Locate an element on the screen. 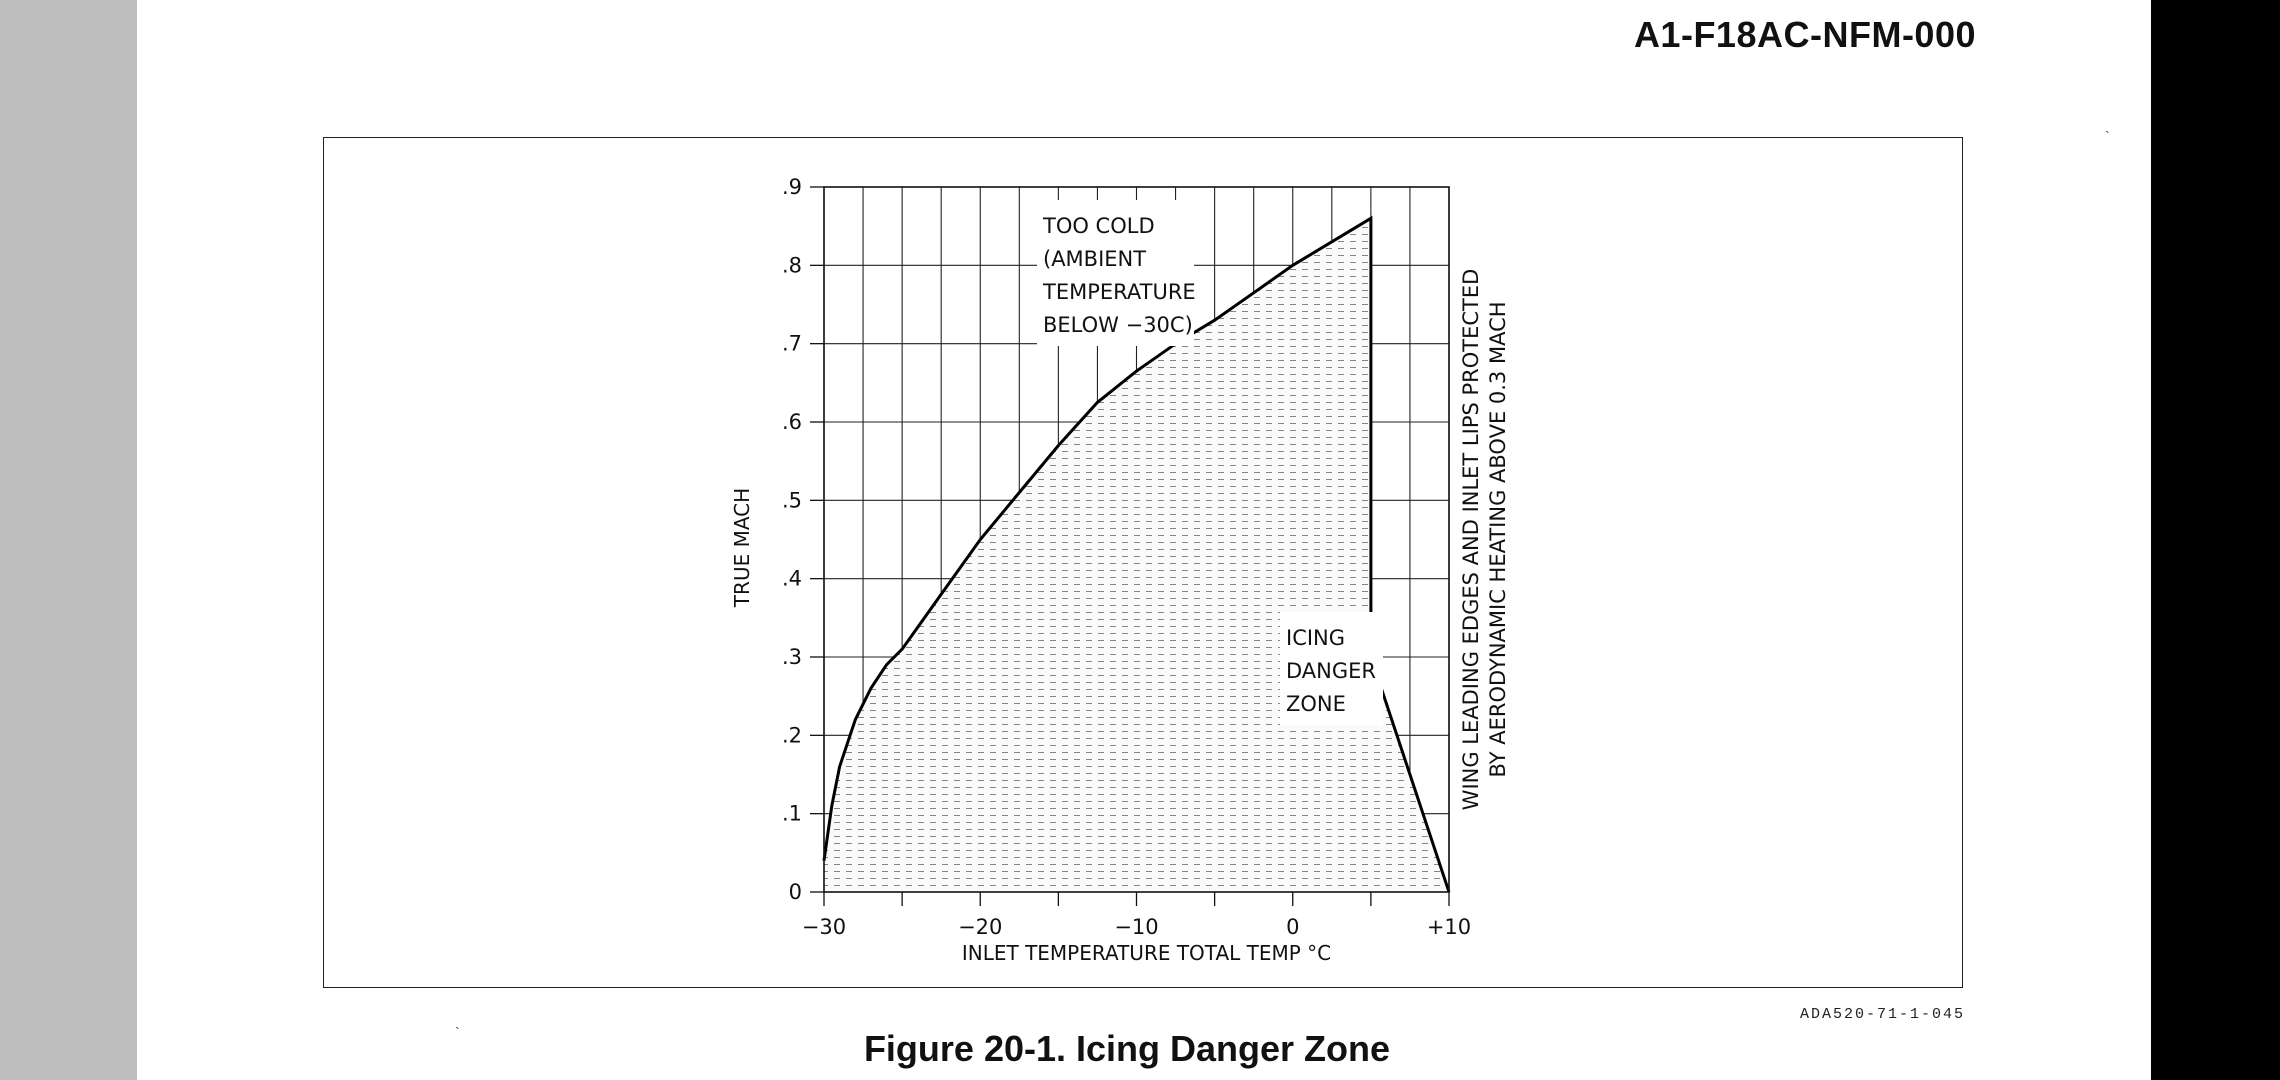 This screenshot has height=1080, width=2280. icing-zone-annotation: ICING DANGER ZONE is located at coordinates (1331, 668).